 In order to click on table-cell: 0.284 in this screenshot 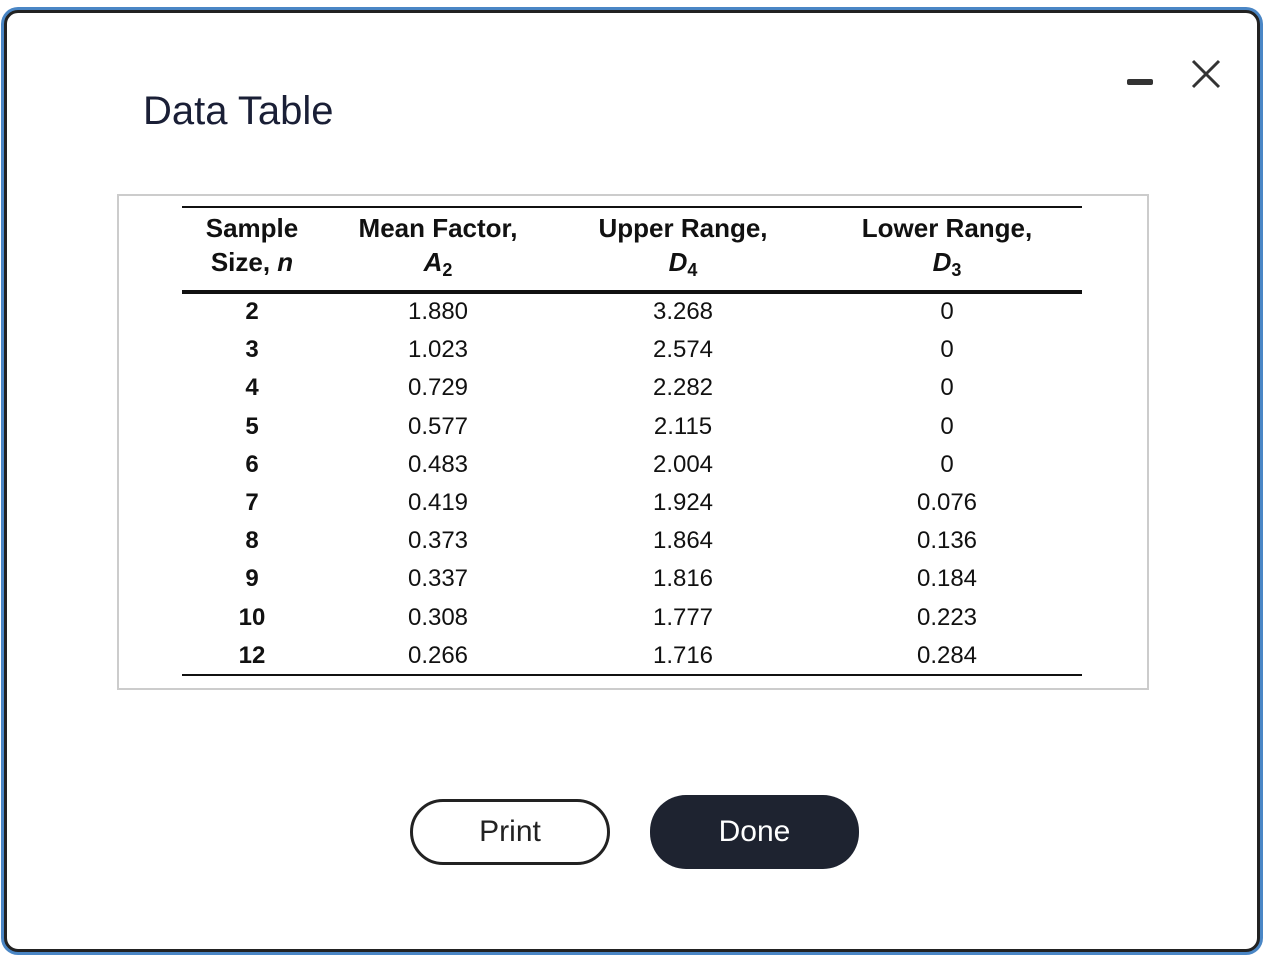, I will do `click(947, 655)`.